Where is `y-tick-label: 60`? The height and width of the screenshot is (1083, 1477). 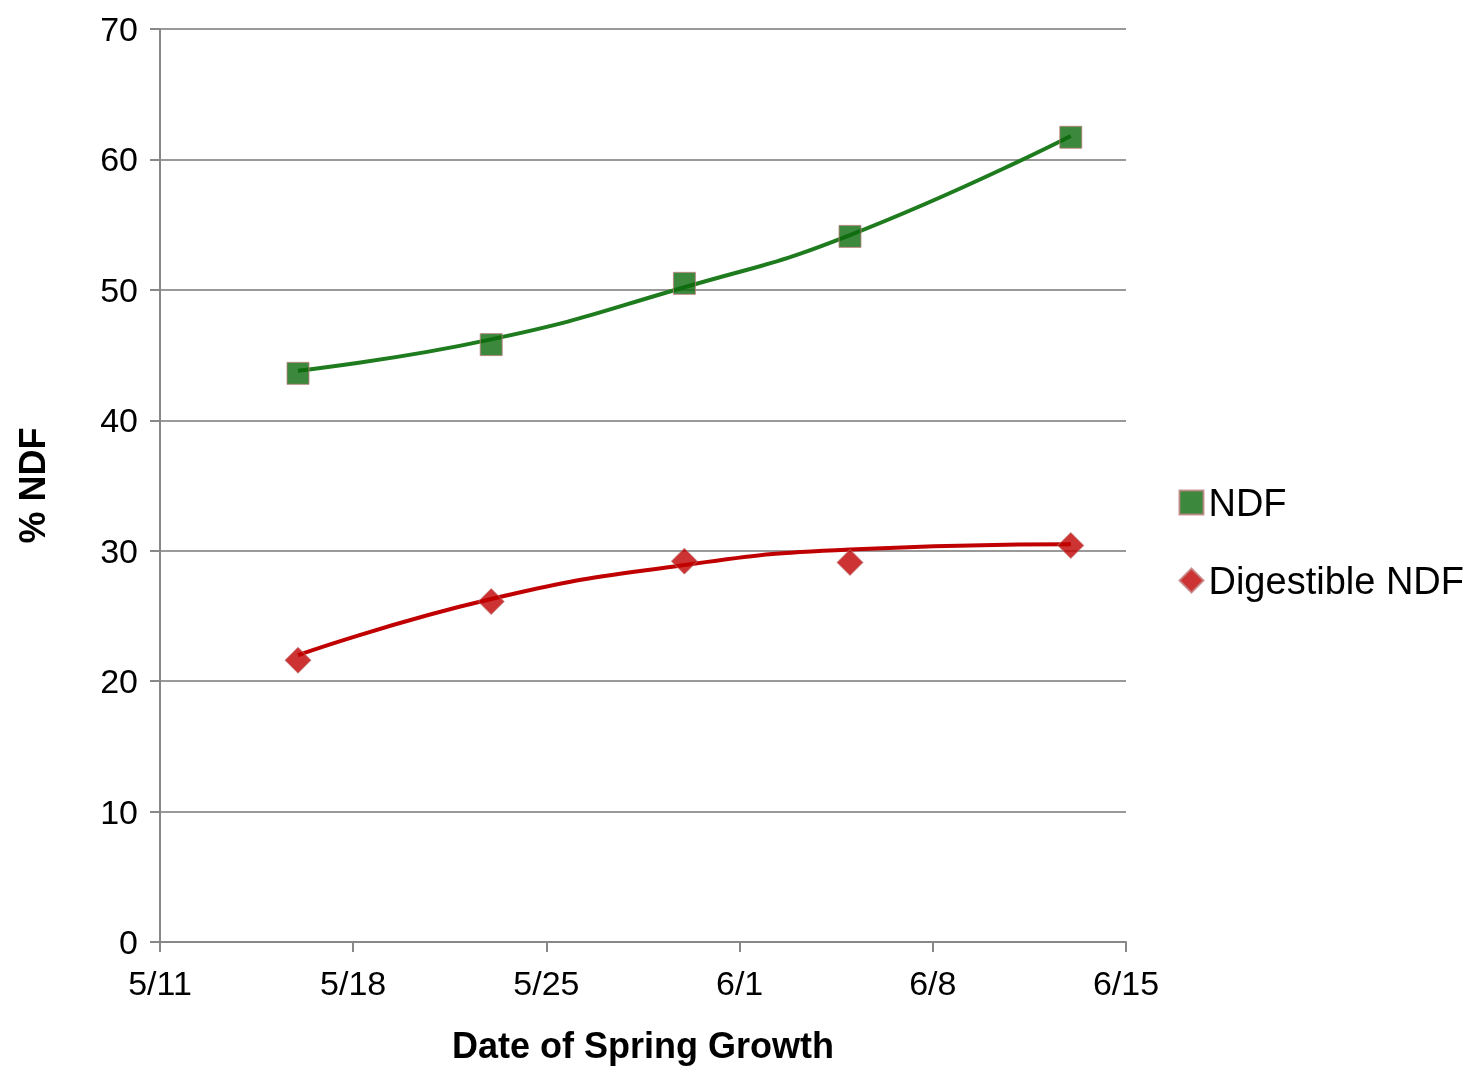
y-tick-label: 60 is located at coordinates (119, 159).